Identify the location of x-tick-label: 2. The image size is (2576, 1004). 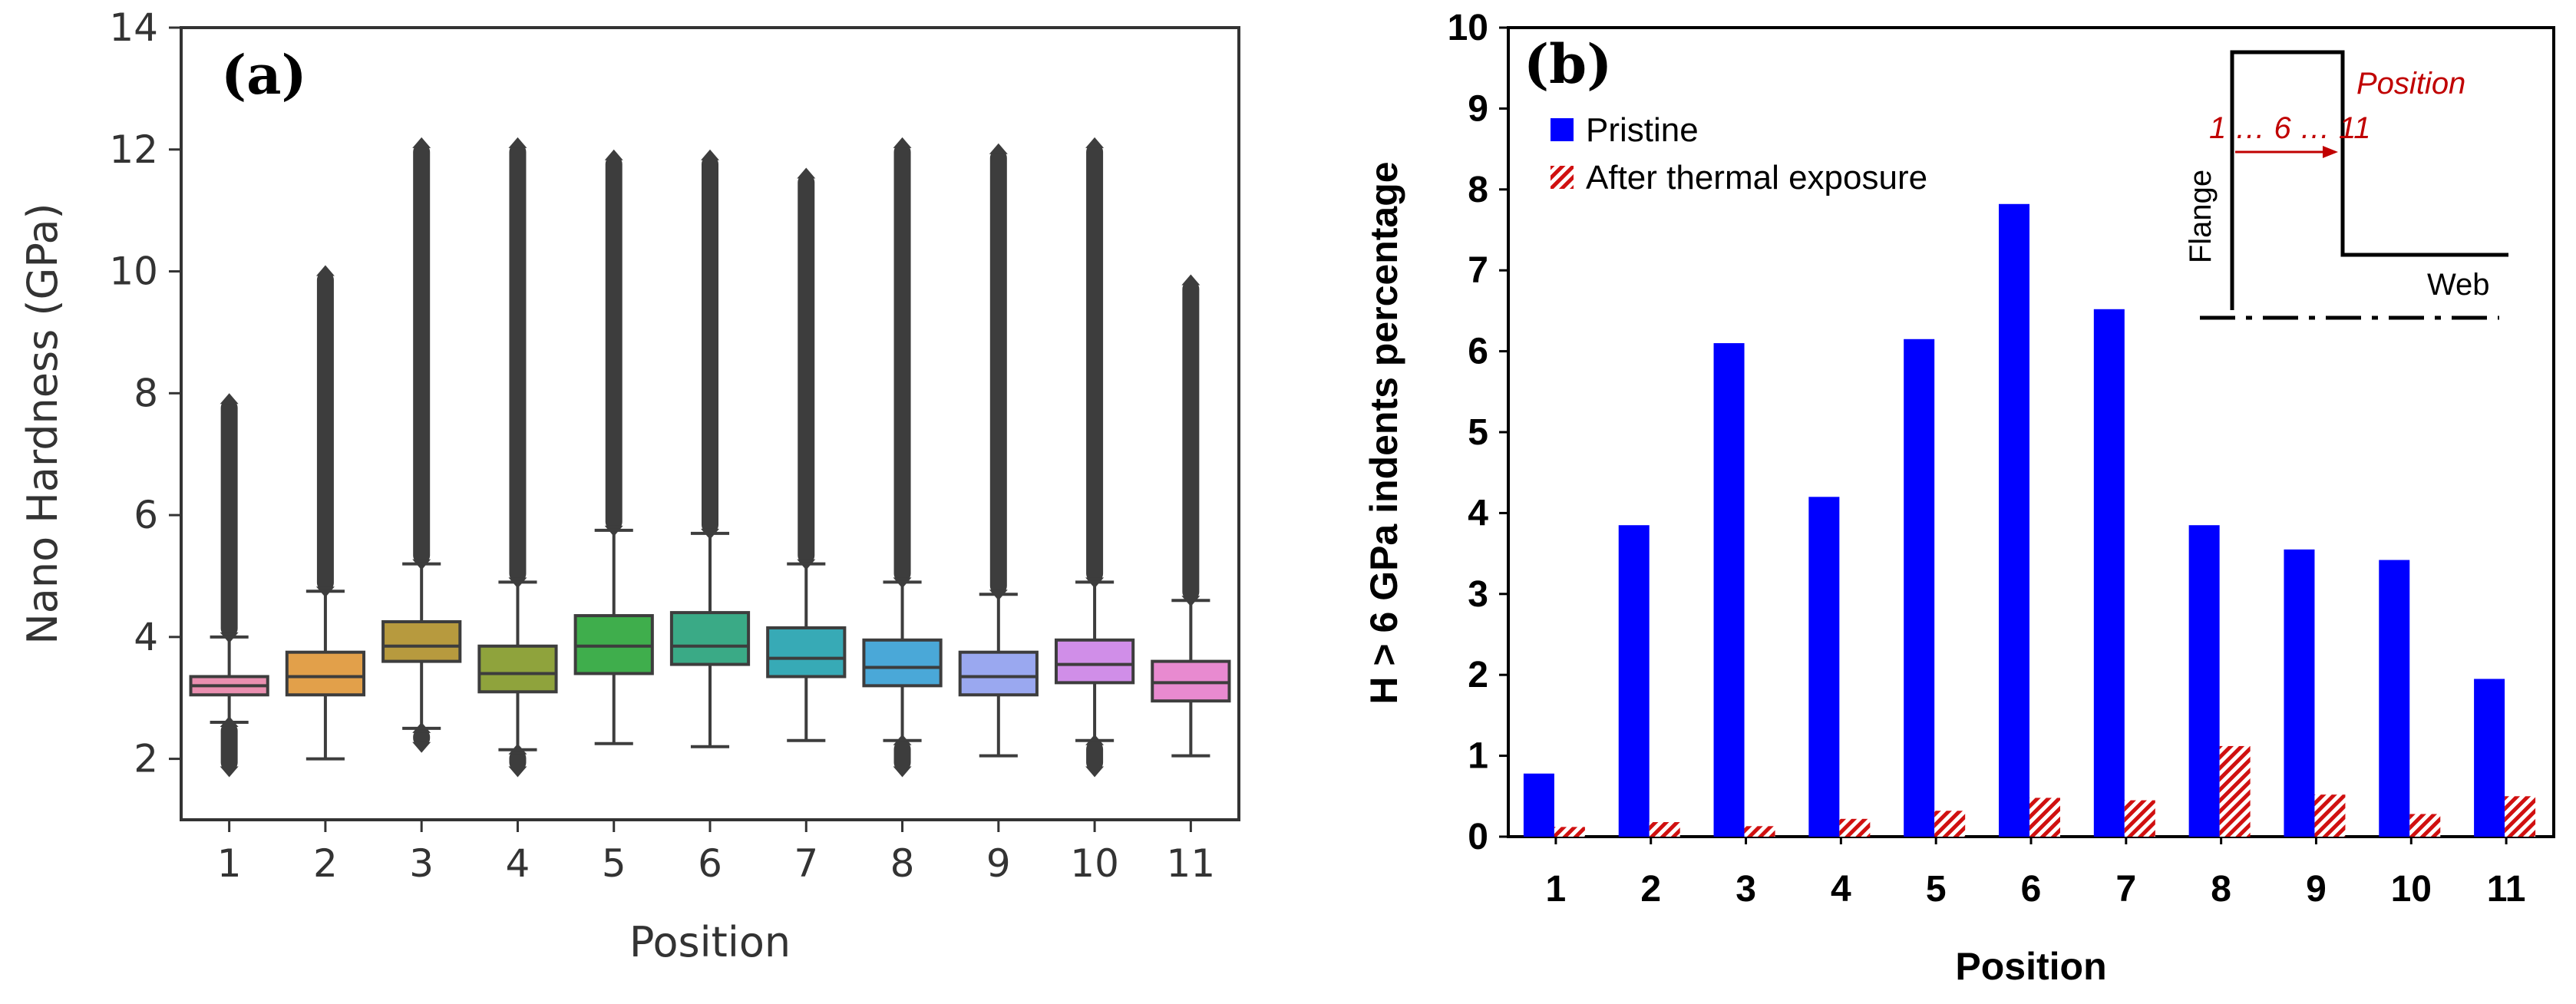
(325, 863).